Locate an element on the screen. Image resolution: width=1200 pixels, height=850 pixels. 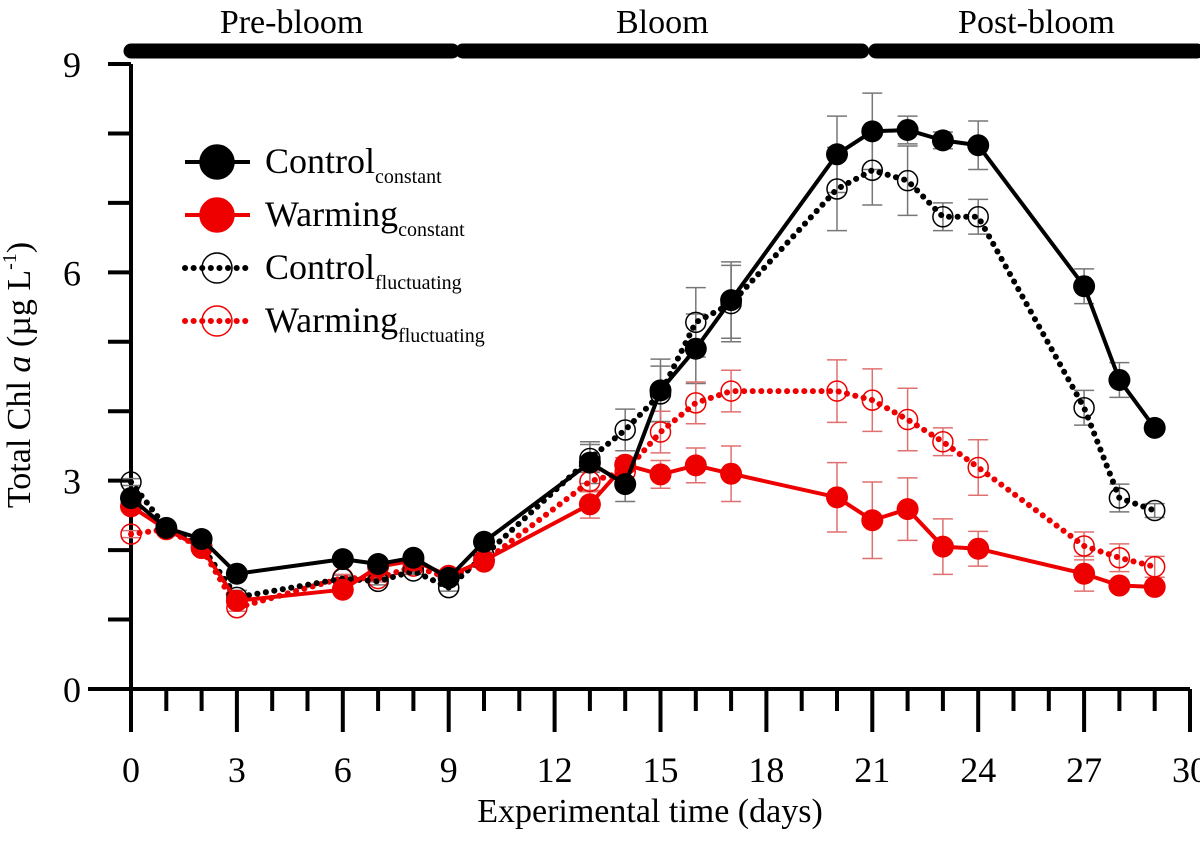
legend-label: Warmingconstant is located at coordinates (365, 217).